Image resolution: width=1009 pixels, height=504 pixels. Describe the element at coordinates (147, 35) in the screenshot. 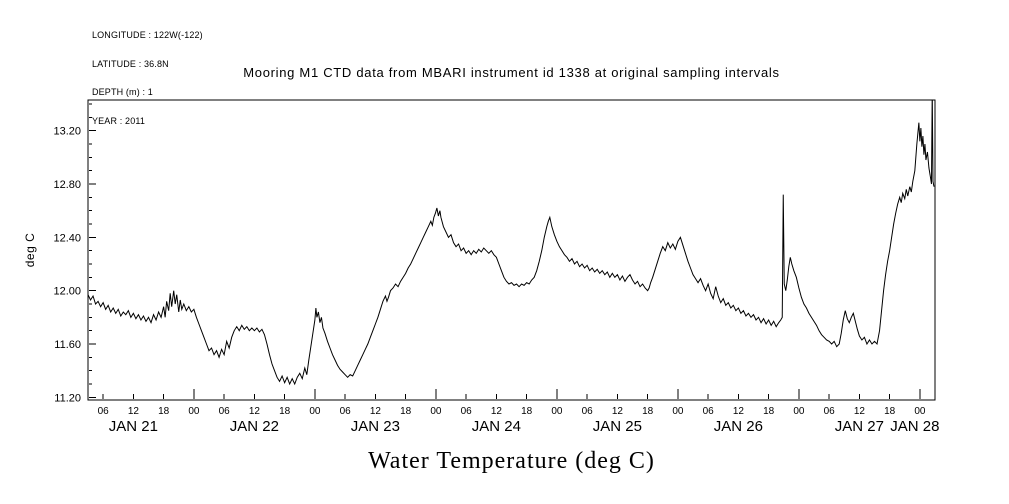

I see `meta-longitude: LONGITUDE : 122W(-122)` at that location.